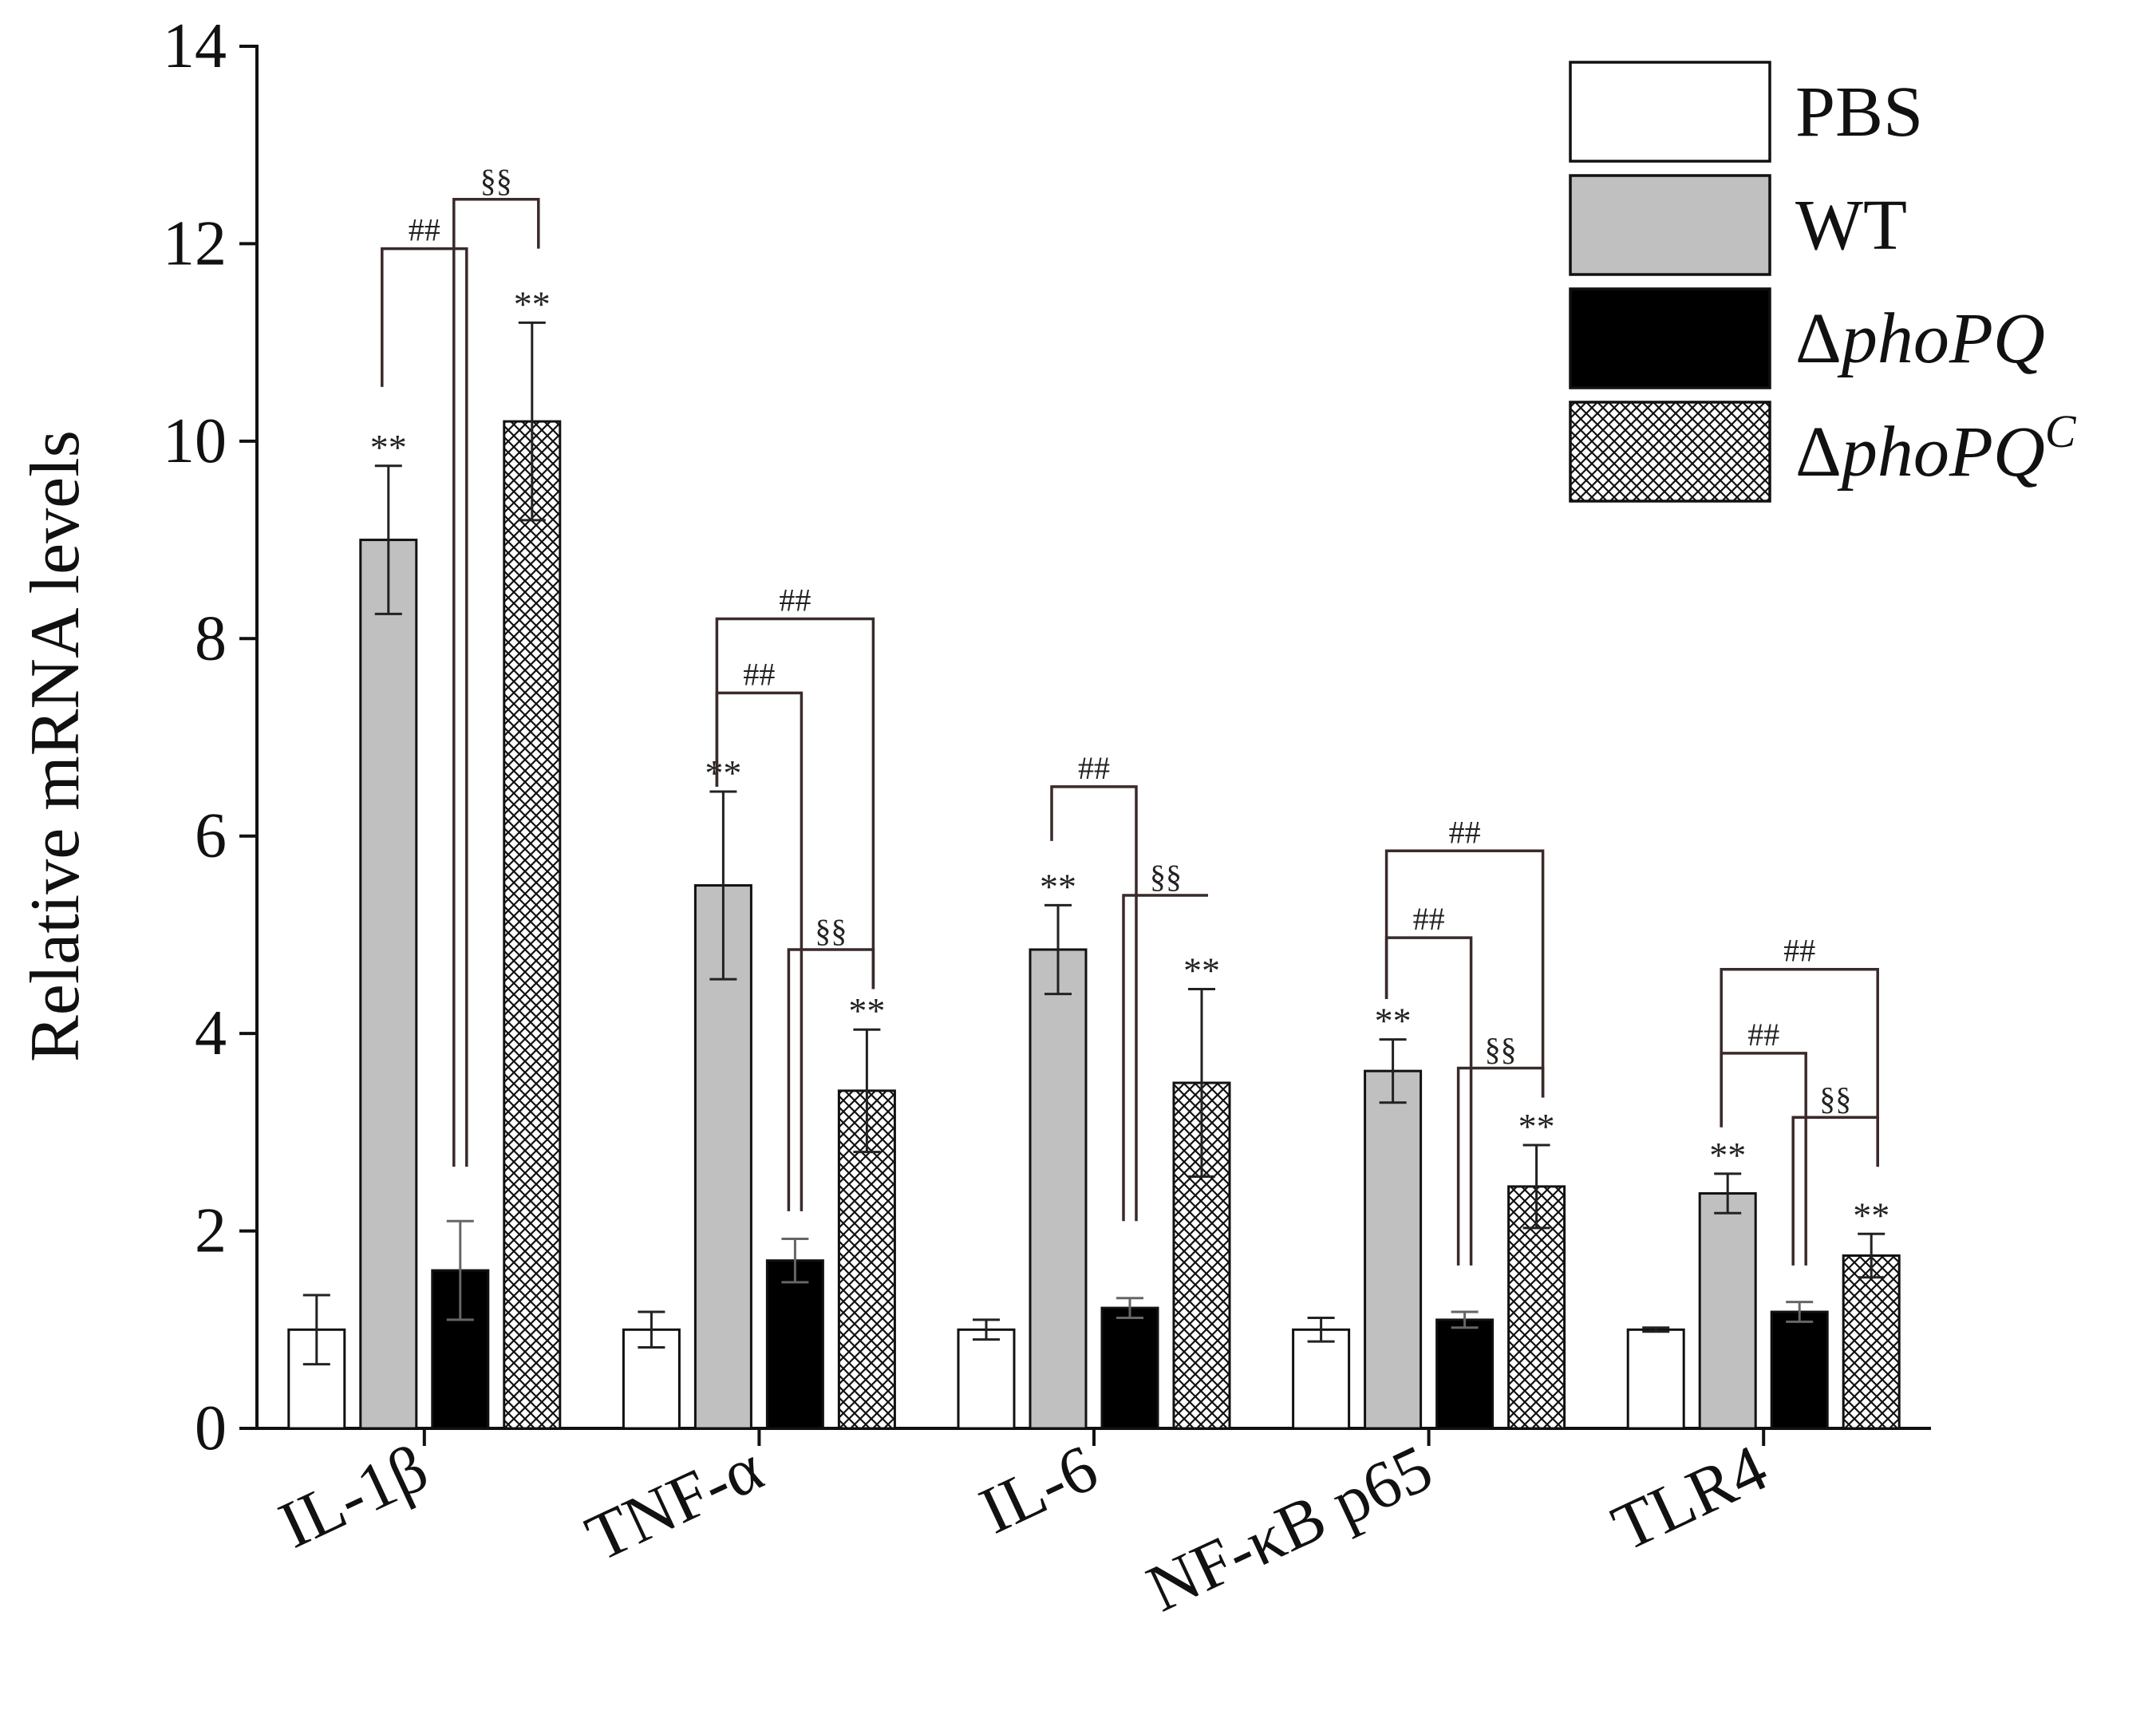  I want to click on y-tick-label: 8, so click(211, 638).